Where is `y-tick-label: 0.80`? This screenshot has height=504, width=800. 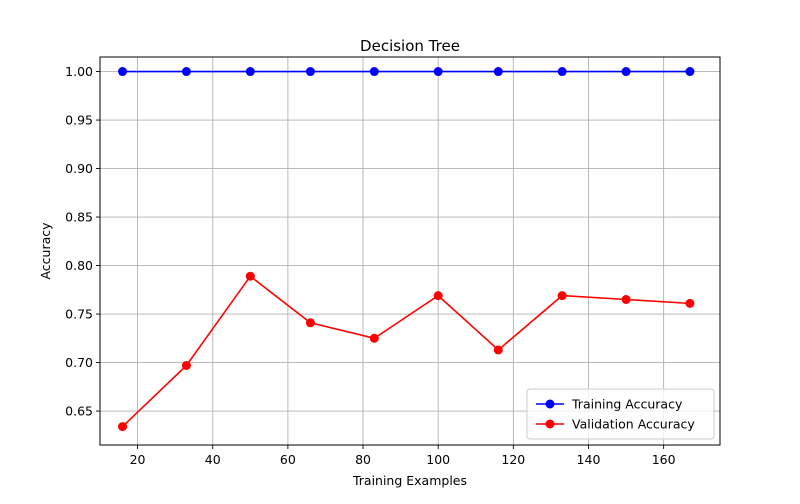 y-tick-label: 0.80 is located at coordinates (79, 265).